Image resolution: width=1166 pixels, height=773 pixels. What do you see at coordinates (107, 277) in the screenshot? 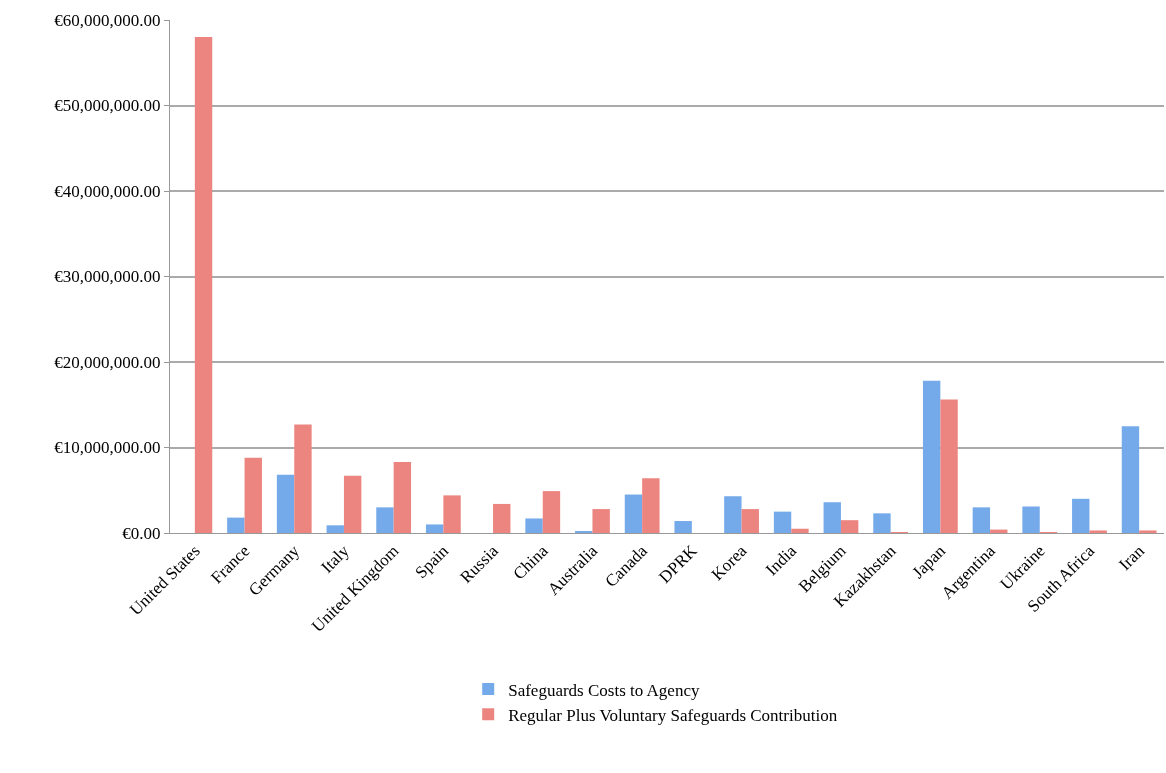
I see `y-tick-label: €30,000,000.00` at bounding box center [107, 277].